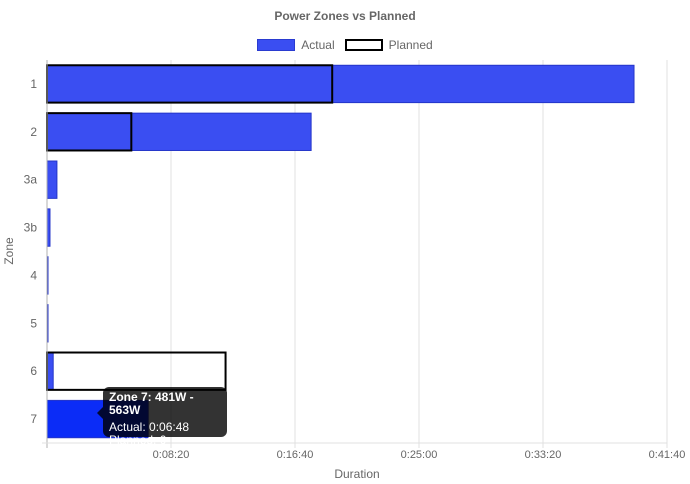  I want to click on y-tick-label: 4, so click(33, 275).